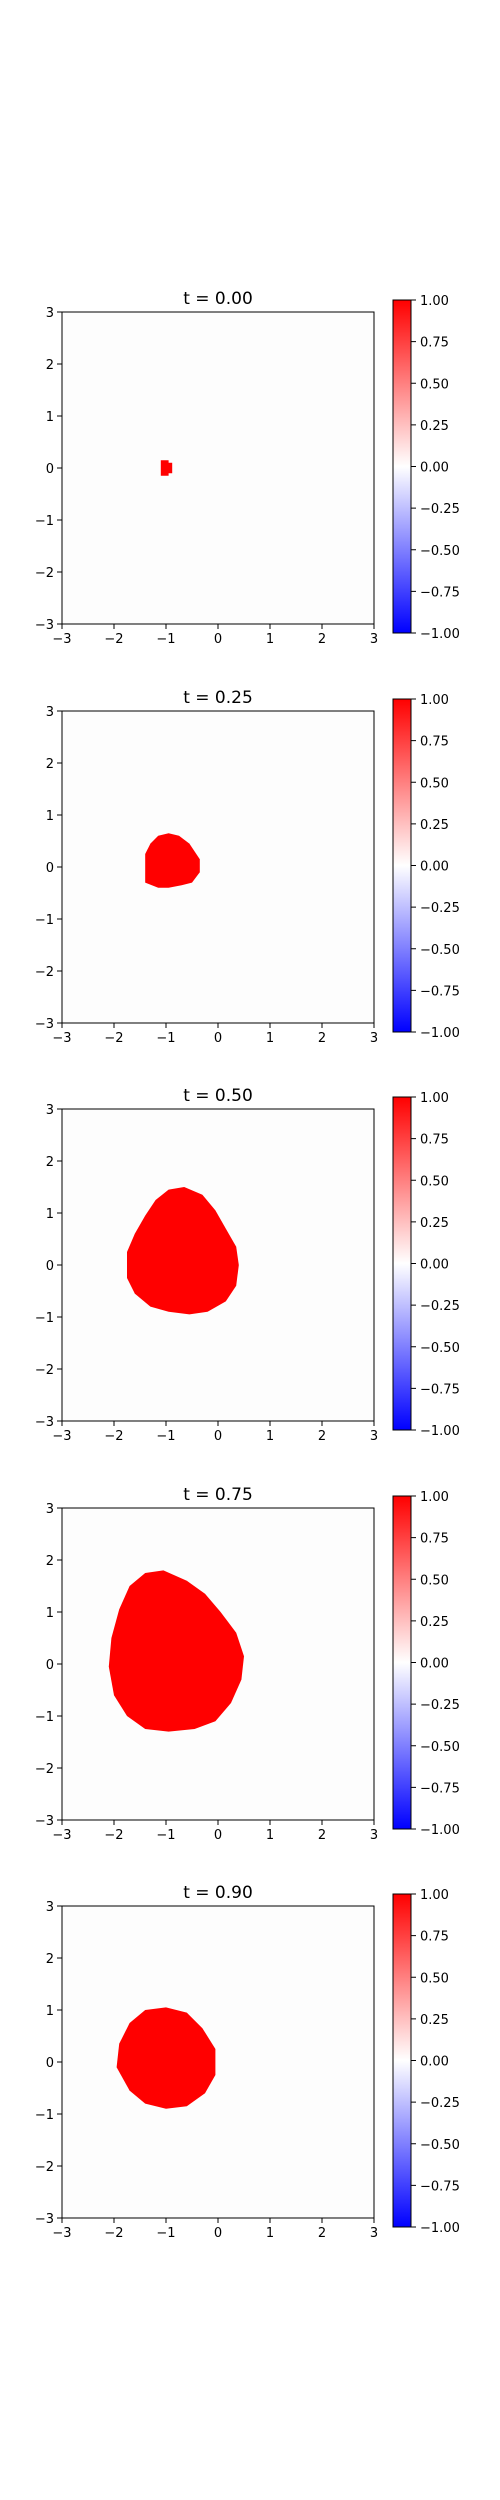 Image resolution: width=500 pixels, height=2500 pixels. I want to click on panel-title: t = 0.00, so click(218, 299).